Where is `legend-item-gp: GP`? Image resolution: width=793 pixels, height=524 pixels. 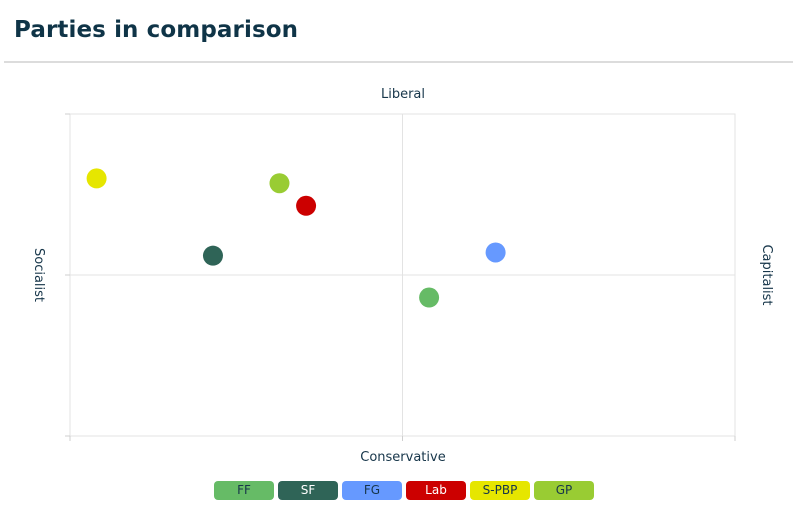 legend-item-gp: GP is located at coordinates (564, 490).